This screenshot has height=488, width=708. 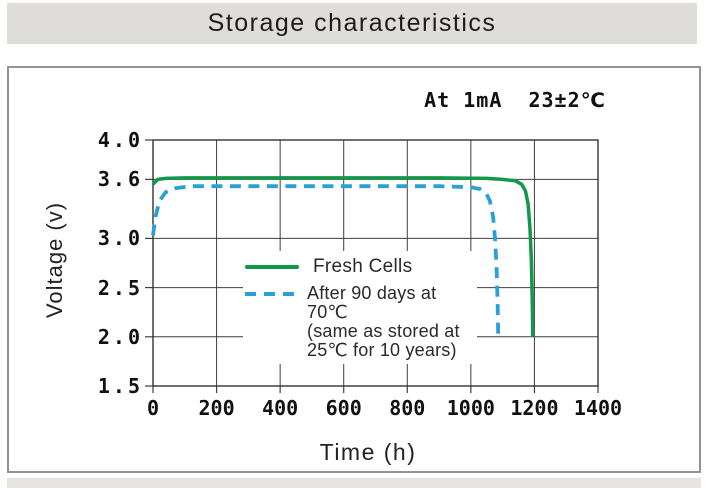 What do you see at coordinates (515, 100) in the screenshot?
I see `test-conditions-label: At 1mA 23±2℃` at bounding box center [515, 100].